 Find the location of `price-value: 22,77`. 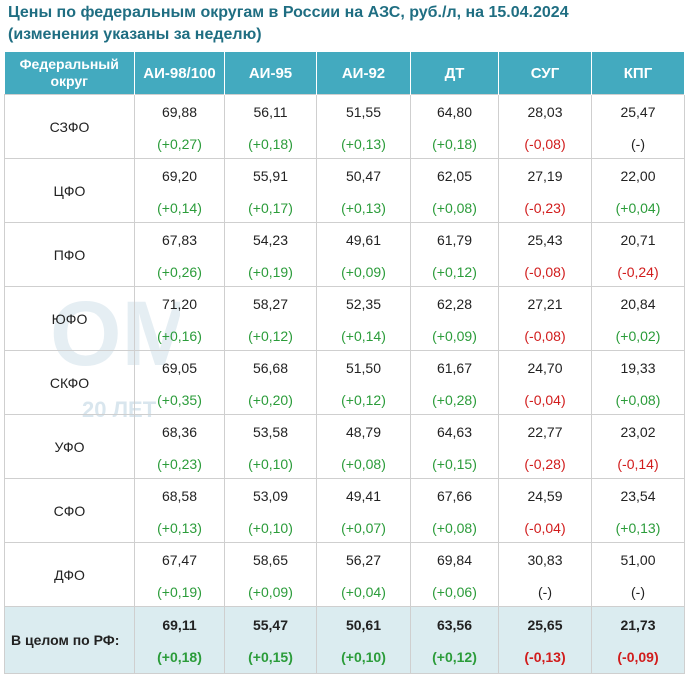

price-value: 22,77 is located at coordinates (545, 431).